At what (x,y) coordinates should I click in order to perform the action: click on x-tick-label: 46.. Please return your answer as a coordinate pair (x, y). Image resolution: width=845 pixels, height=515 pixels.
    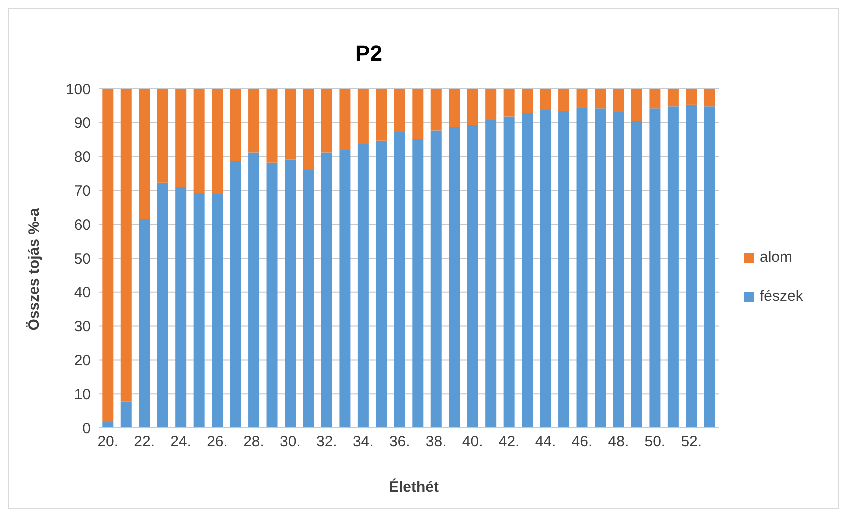
    Looking at the image, I should click on (582, 442).